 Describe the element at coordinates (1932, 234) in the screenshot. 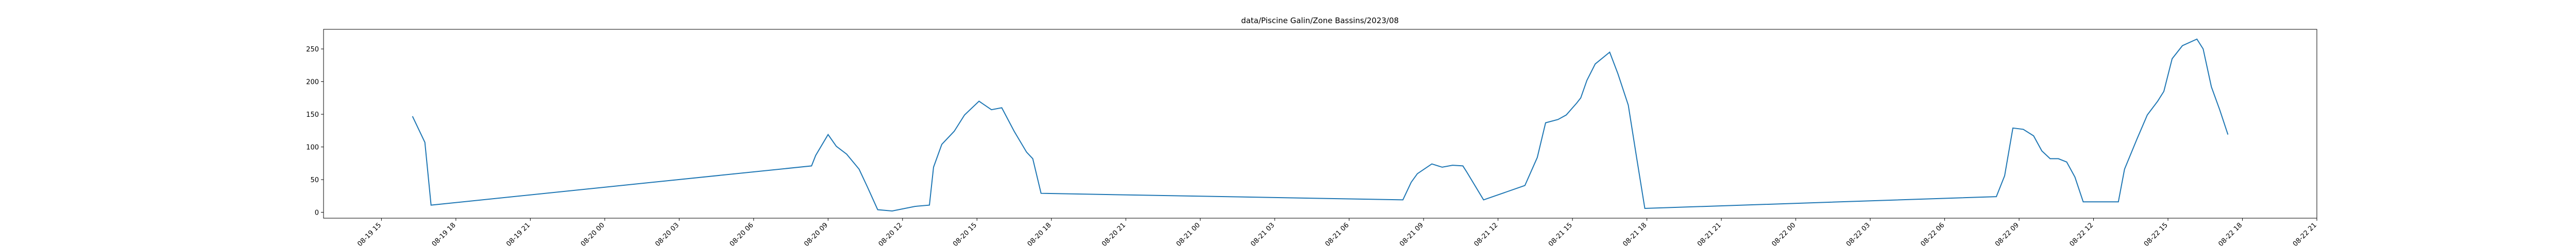

I see `x-tick-label: 08-22 06` at that location.